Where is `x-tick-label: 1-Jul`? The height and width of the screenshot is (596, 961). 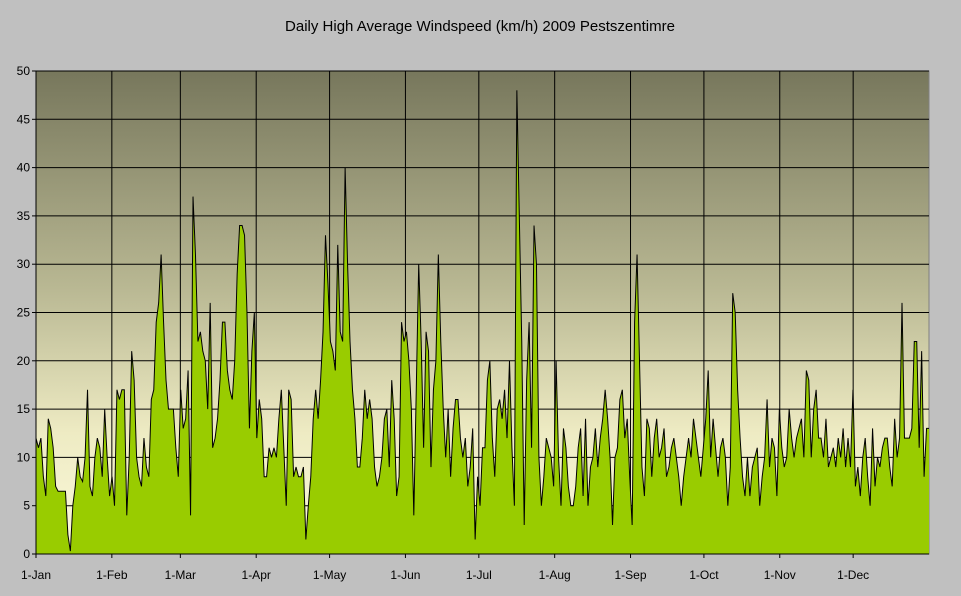
x-tick-label: 1-Jul is located at coordinates (479, 575).